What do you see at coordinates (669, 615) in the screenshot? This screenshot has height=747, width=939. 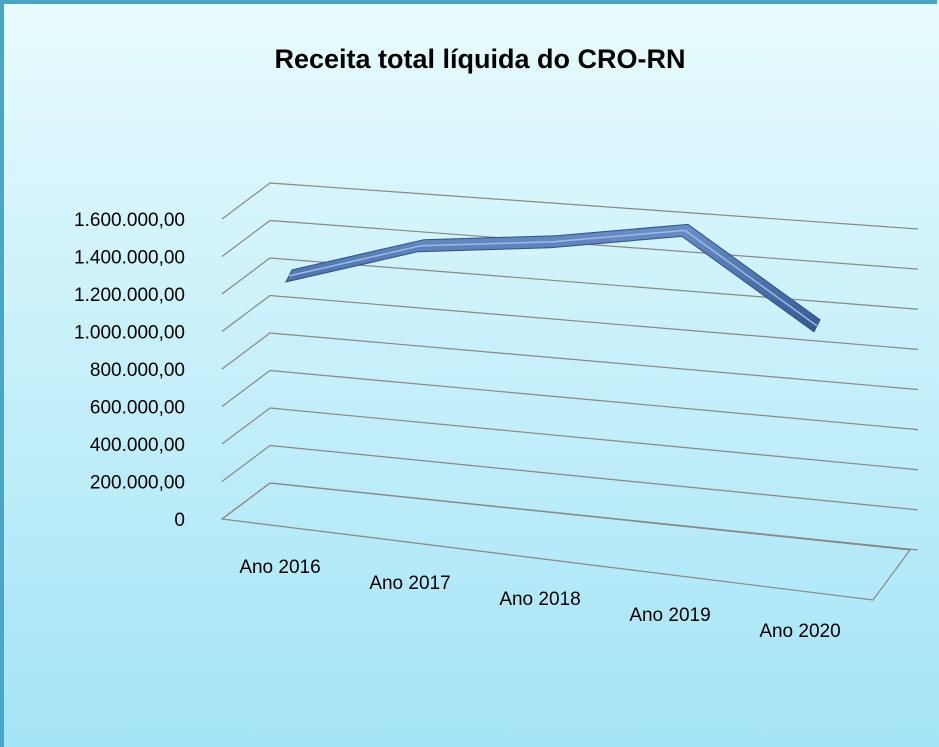 I see `x-tick-label: Ano 2019` at bounding box center [669, 615].